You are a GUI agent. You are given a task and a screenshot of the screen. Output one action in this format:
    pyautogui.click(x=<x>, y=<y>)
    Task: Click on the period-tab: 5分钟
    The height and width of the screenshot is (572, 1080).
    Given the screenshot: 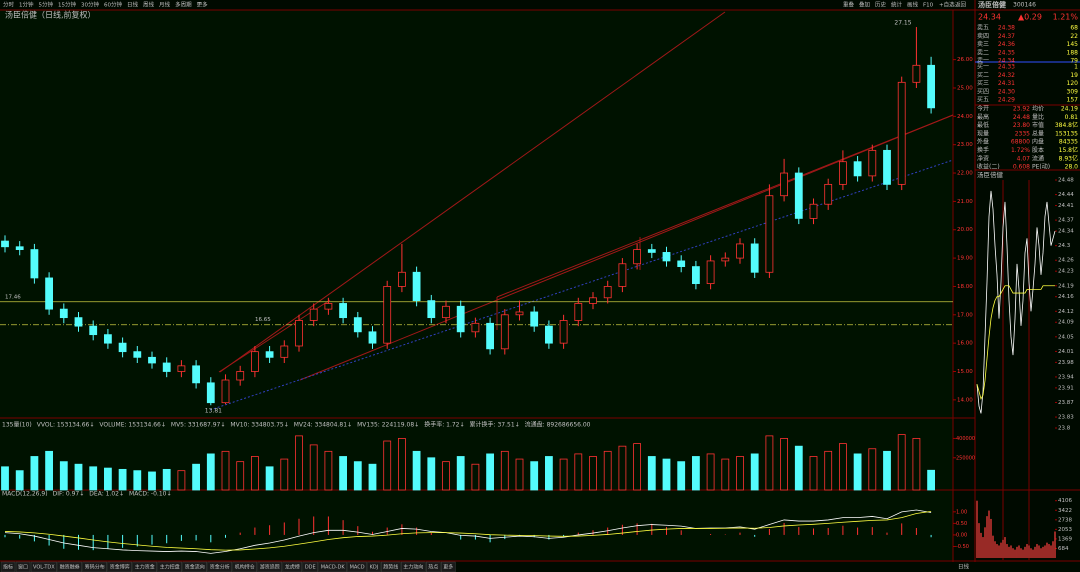 What is the action you would take?
    pyautogui.click(x=46, y=5)
    